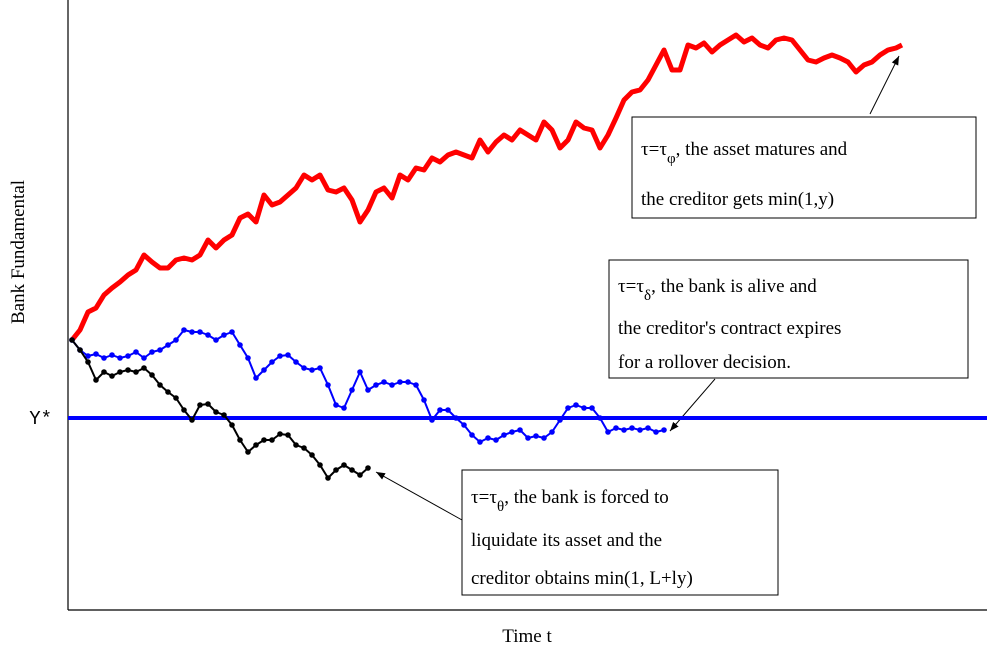 This screenshot has height=655, width=987. I want to click on annotation-text: τ=τδ, the bank is alive and, so click(717, 290).